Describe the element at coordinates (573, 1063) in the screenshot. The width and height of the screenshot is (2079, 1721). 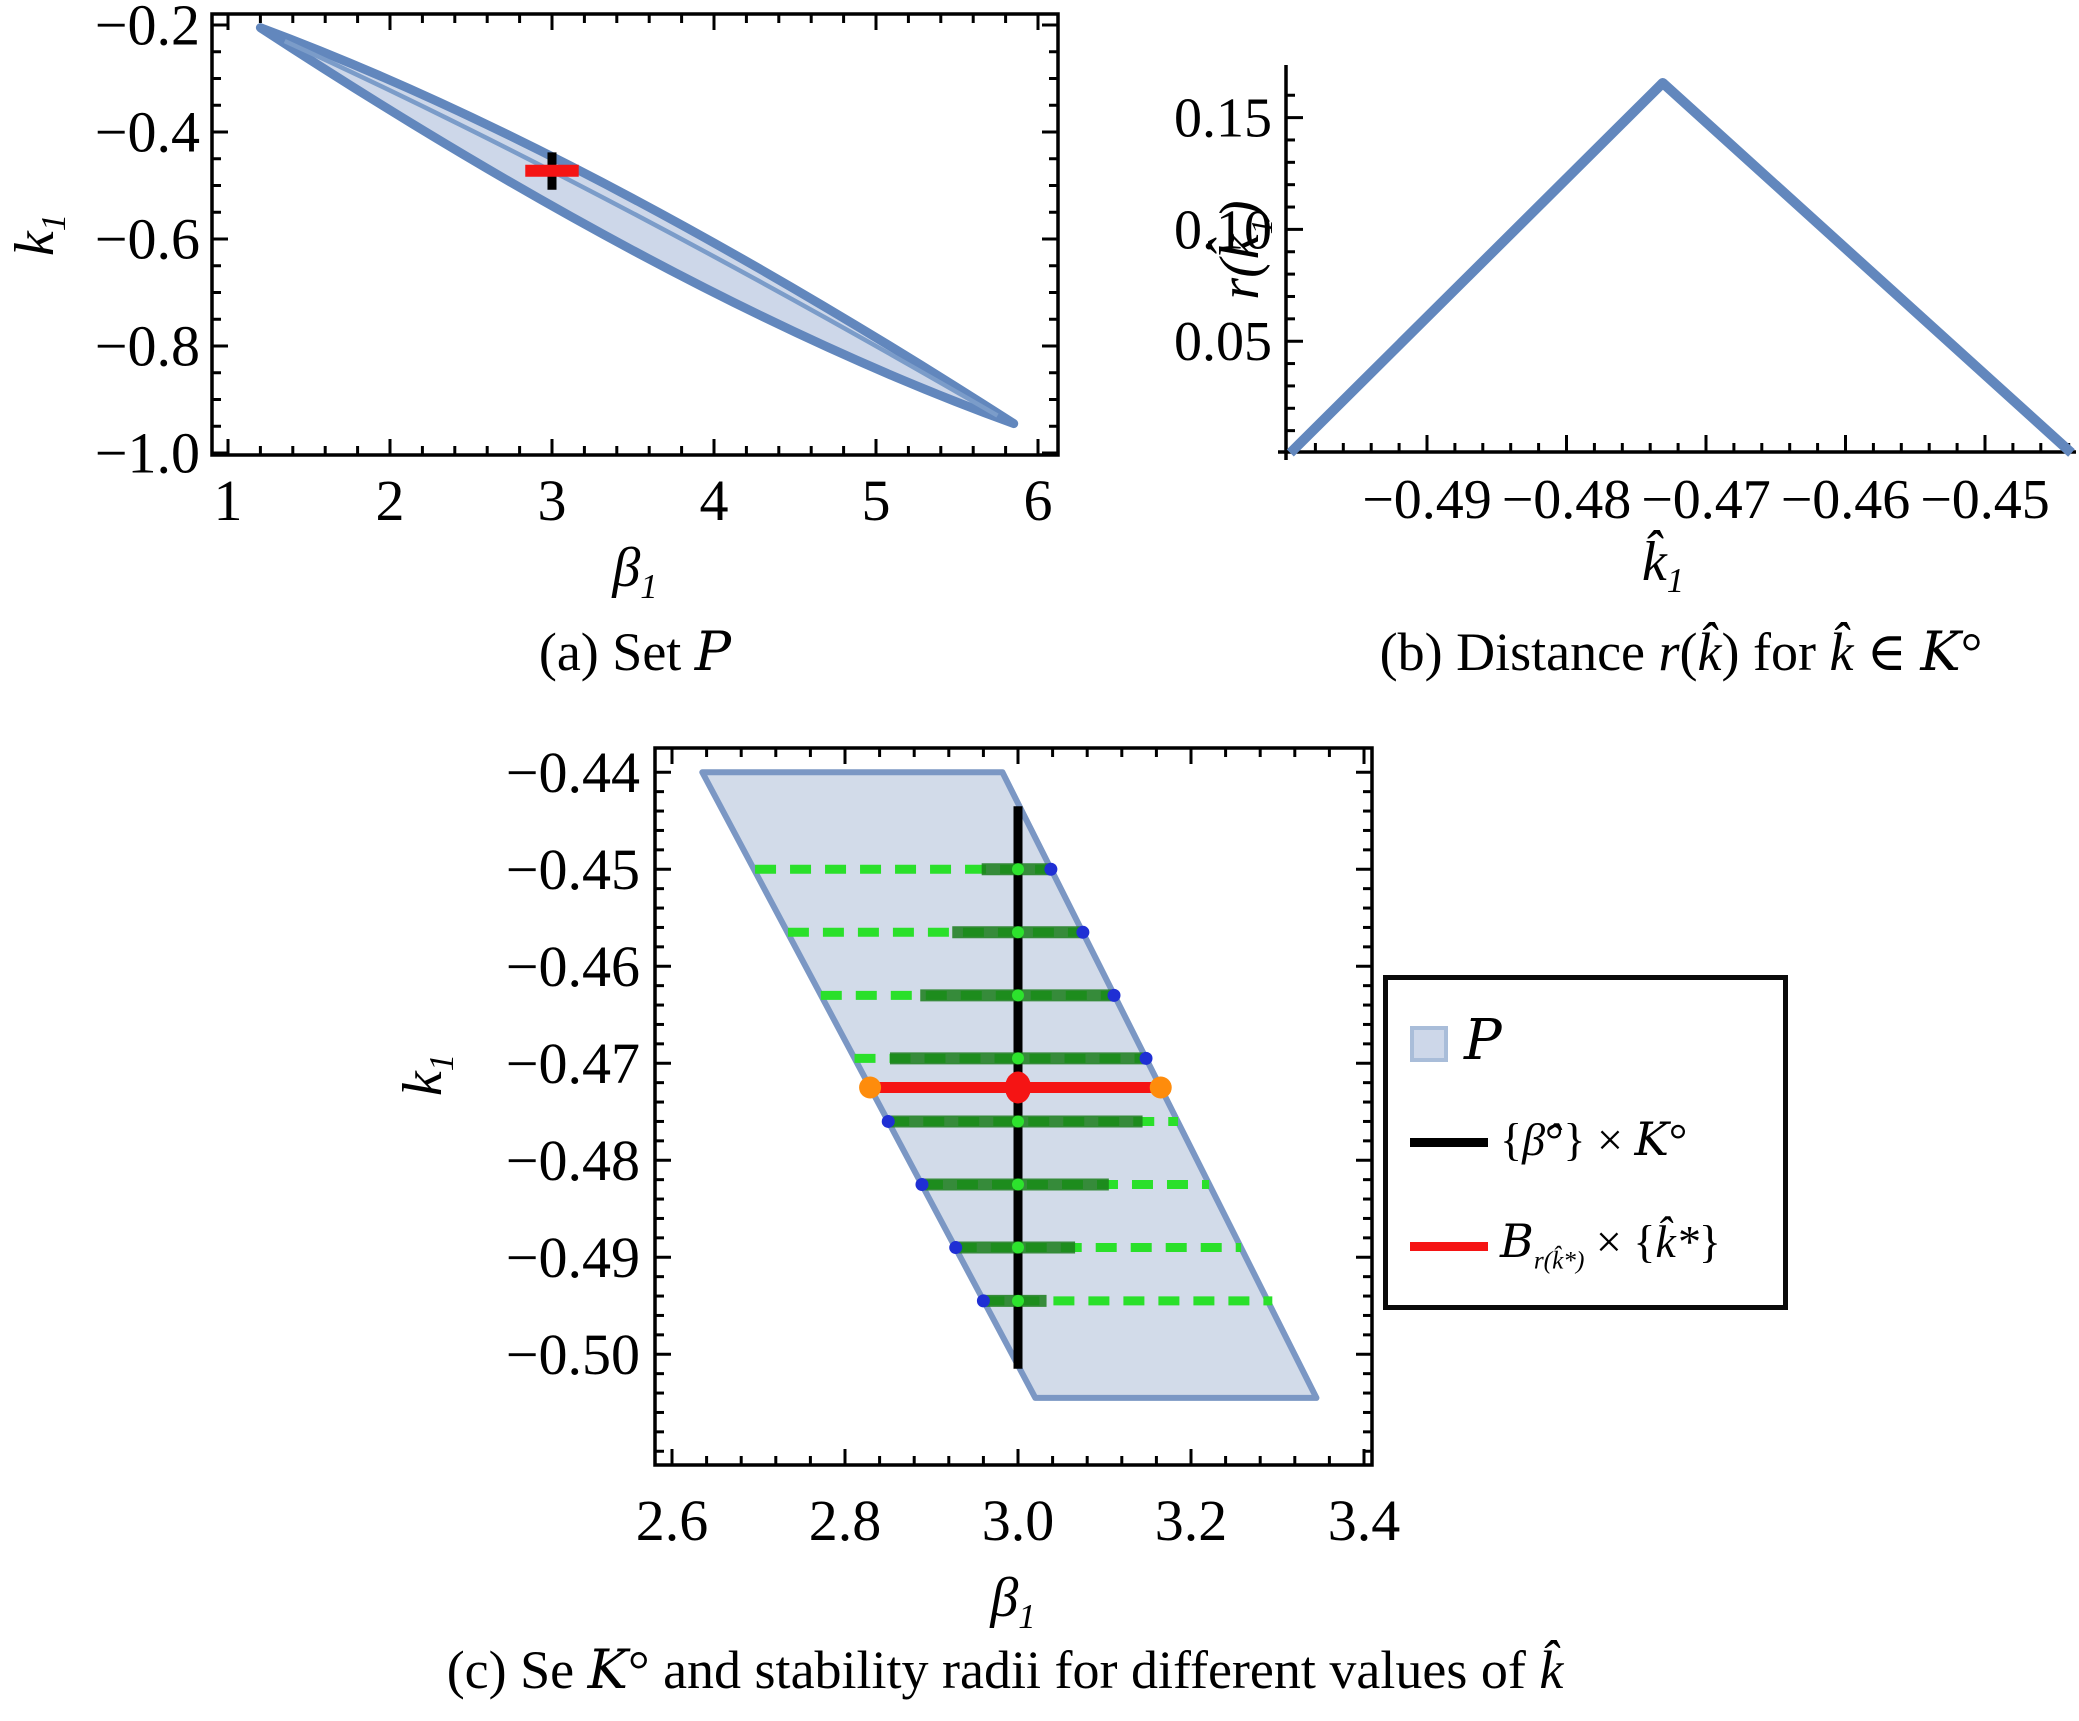
I see `y-tick-label: −0.47` at that location.